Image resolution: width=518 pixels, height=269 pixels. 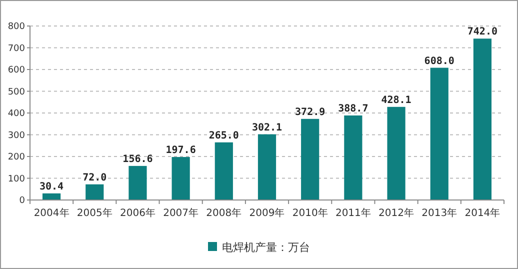 I want to click on y-tick-label: 100, so click(x=17, y=179).